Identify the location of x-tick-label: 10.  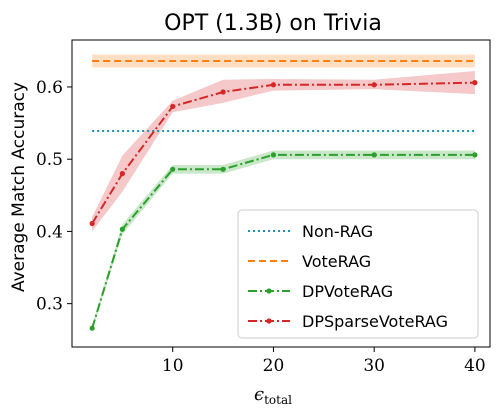
(173, 366).